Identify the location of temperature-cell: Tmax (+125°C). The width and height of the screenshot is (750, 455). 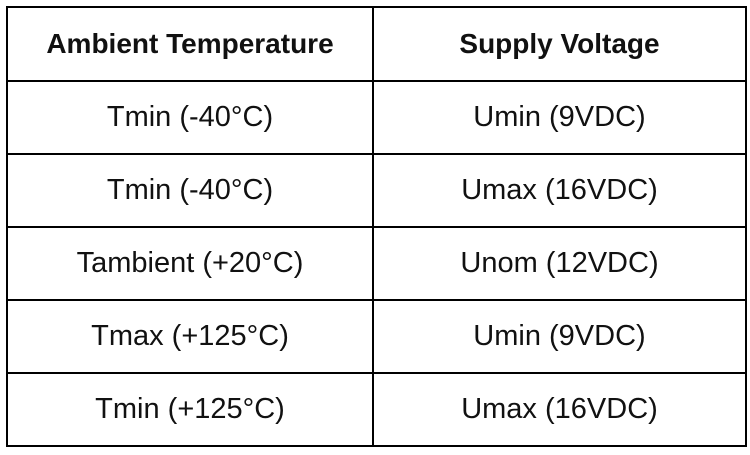
(190, 336).